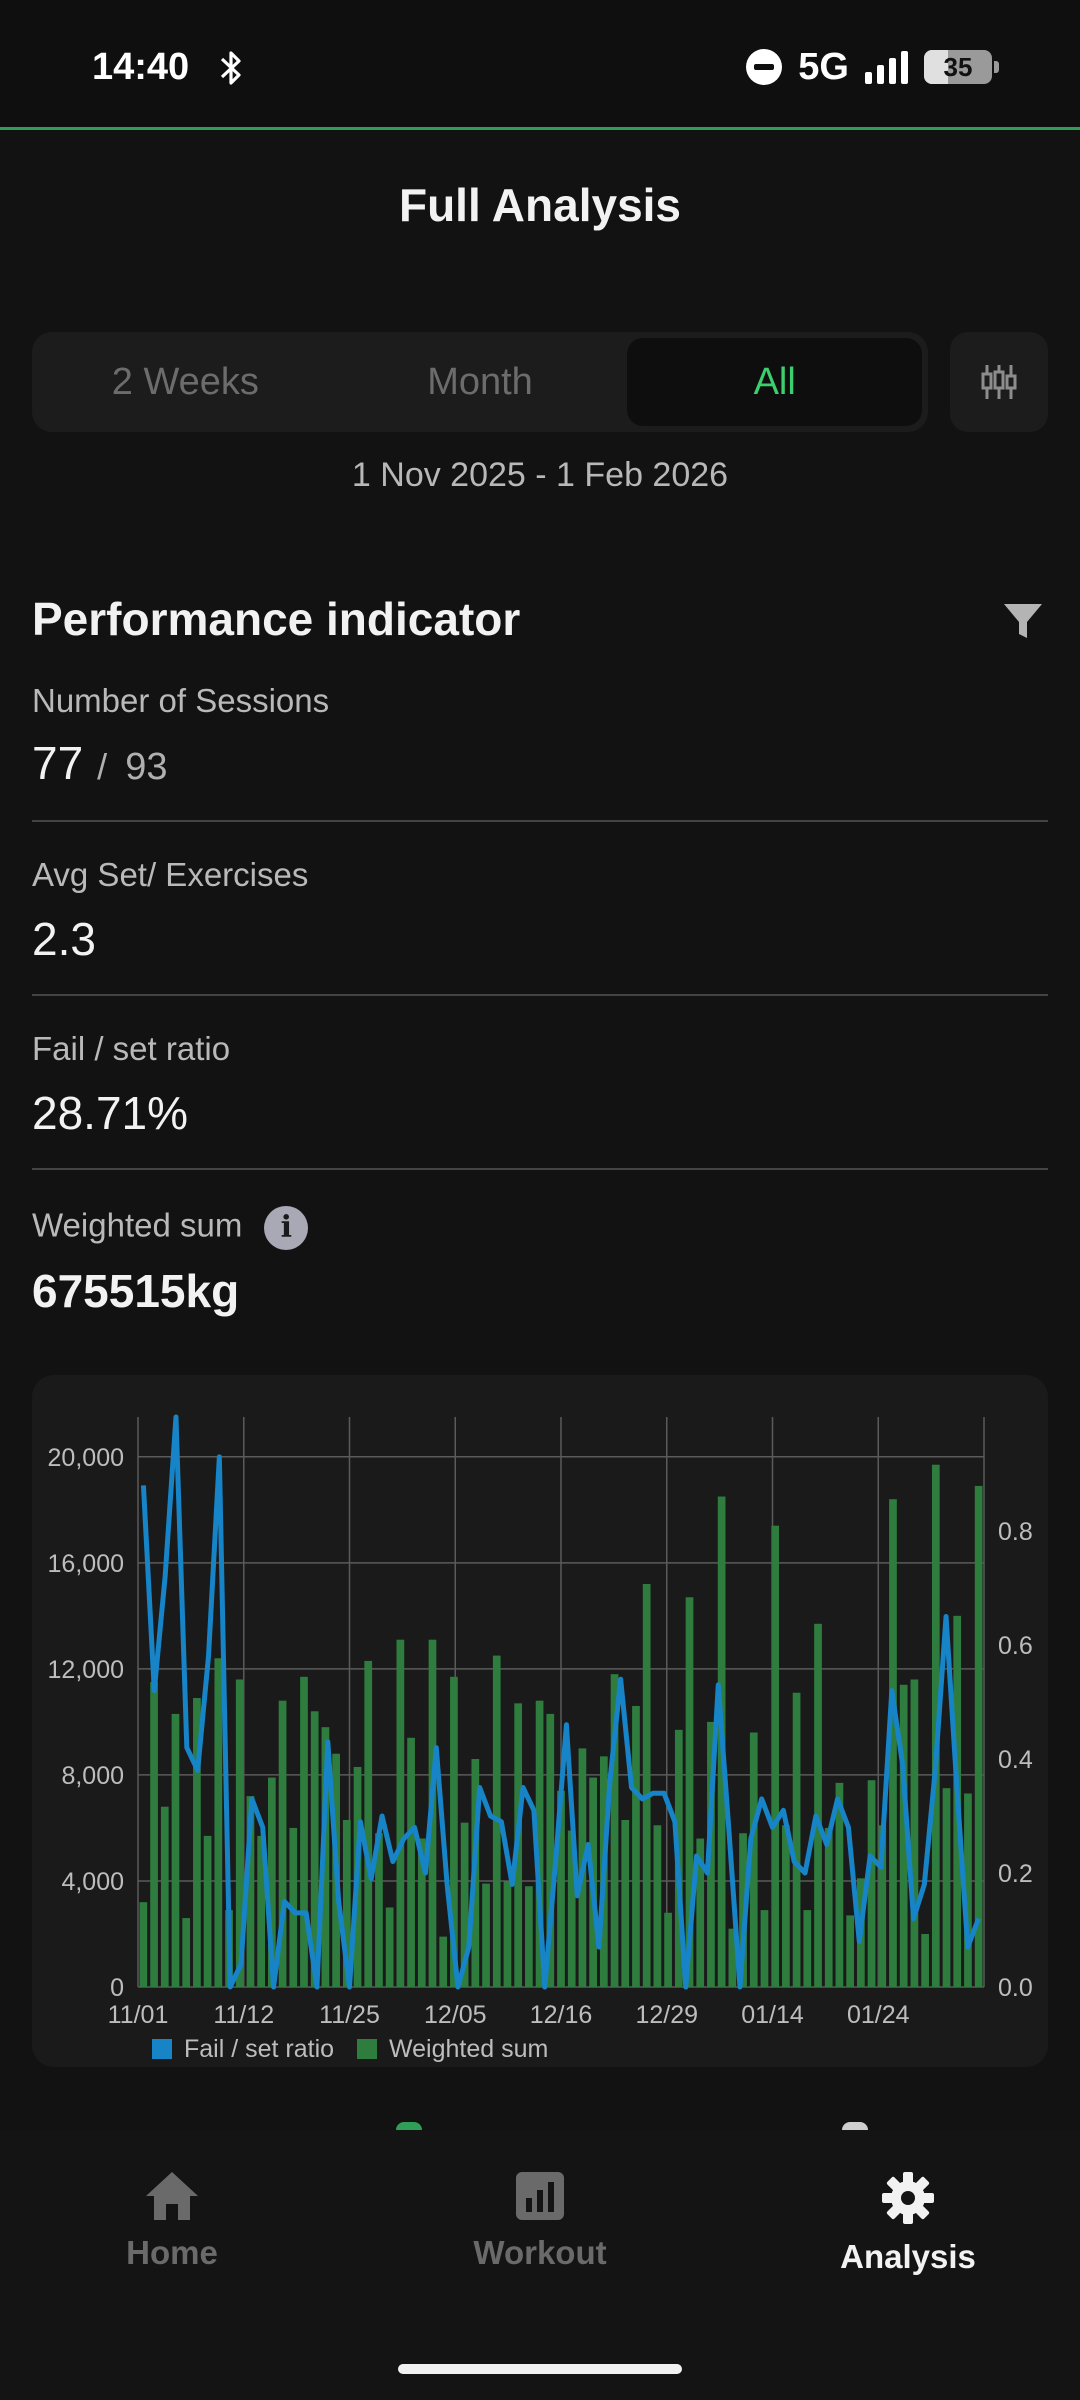  What do you see at coordinates (775, 382) in the screenshot?
I see `range-option-all: All` at bounding box center [775, 382].